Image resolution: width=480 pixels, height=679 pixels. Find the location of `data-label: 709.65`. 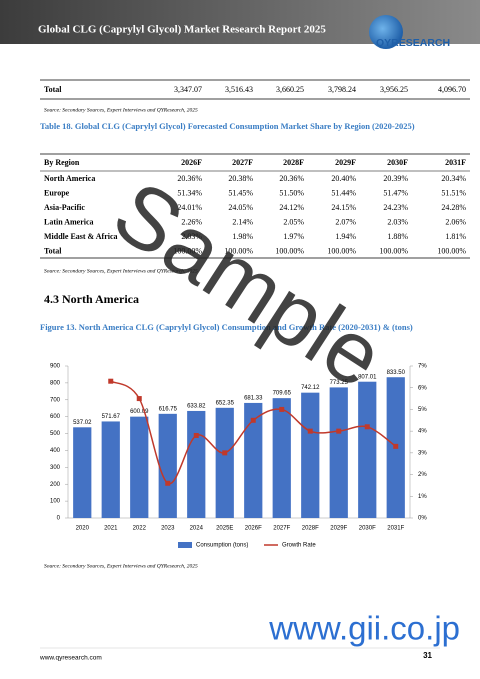

data-label: 709.65 is located at coordinates (282, 394).